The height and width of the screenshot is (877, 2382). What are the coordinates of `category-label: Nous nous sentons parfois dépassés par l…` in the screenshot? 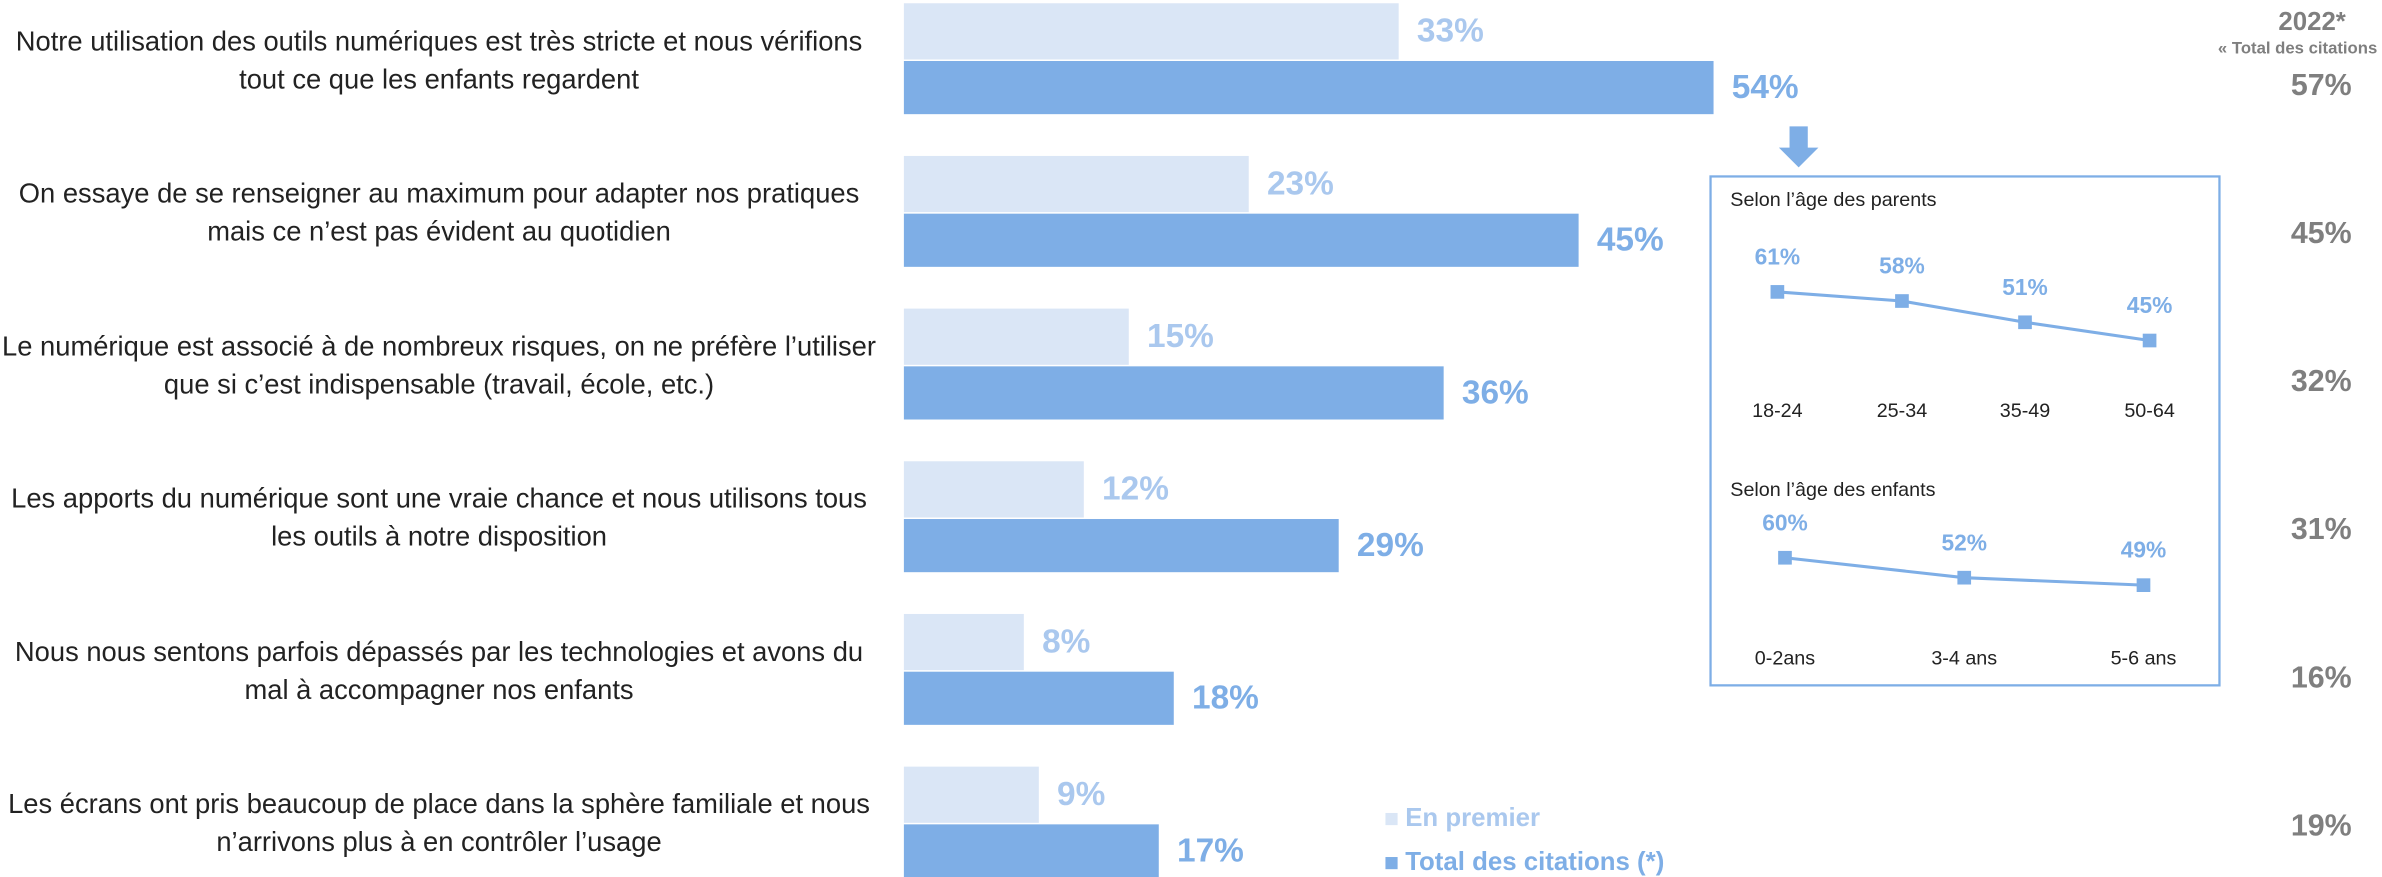 It's located at (439, 670).